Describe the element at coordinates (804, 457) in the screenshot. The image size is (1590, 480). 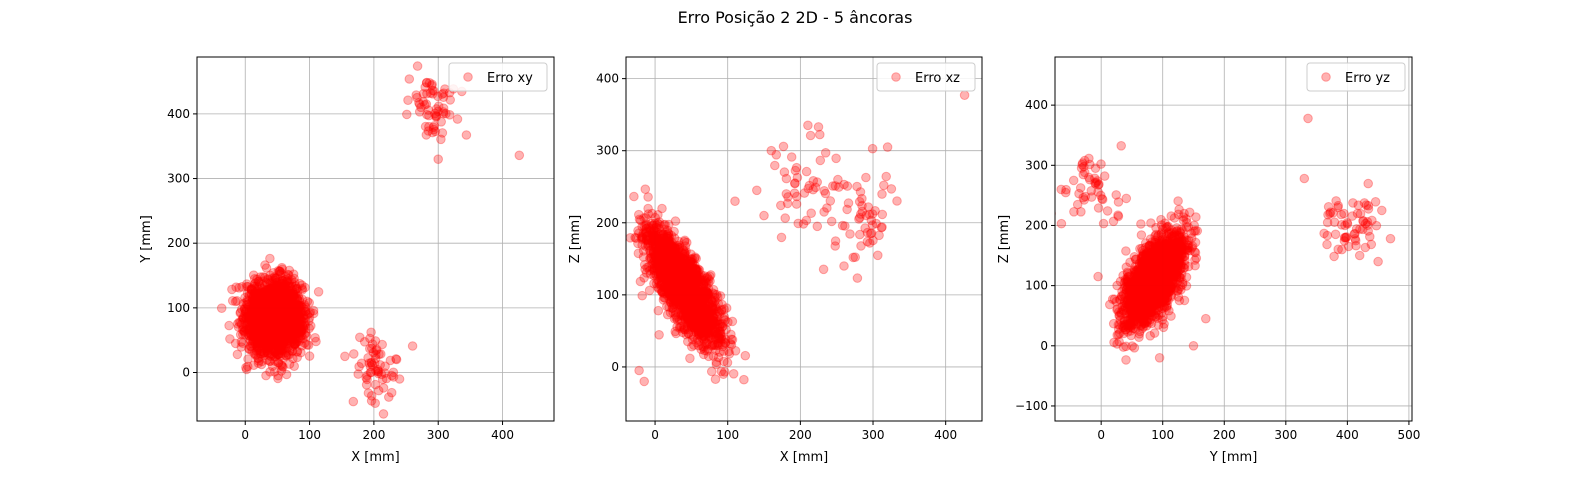
I see `x-axis-label: X [mm]` at that location.